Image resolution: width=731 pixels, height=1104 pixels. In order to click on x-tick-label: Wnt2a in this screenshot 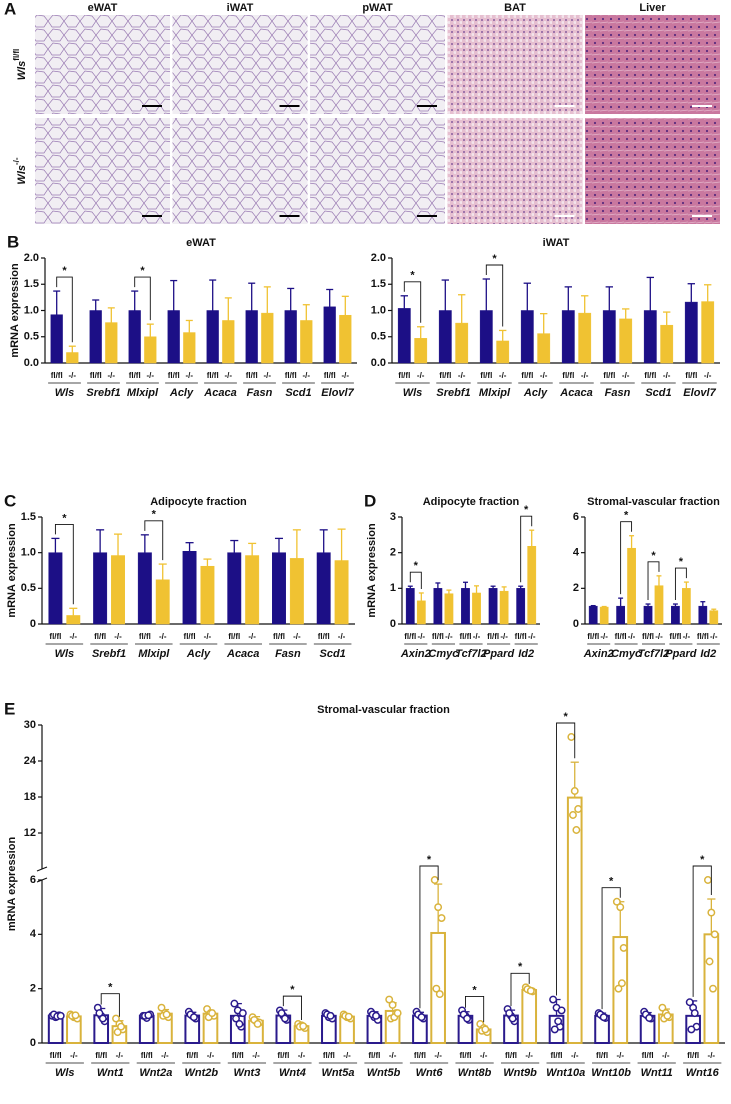, I will do `click(155, 1073)`.